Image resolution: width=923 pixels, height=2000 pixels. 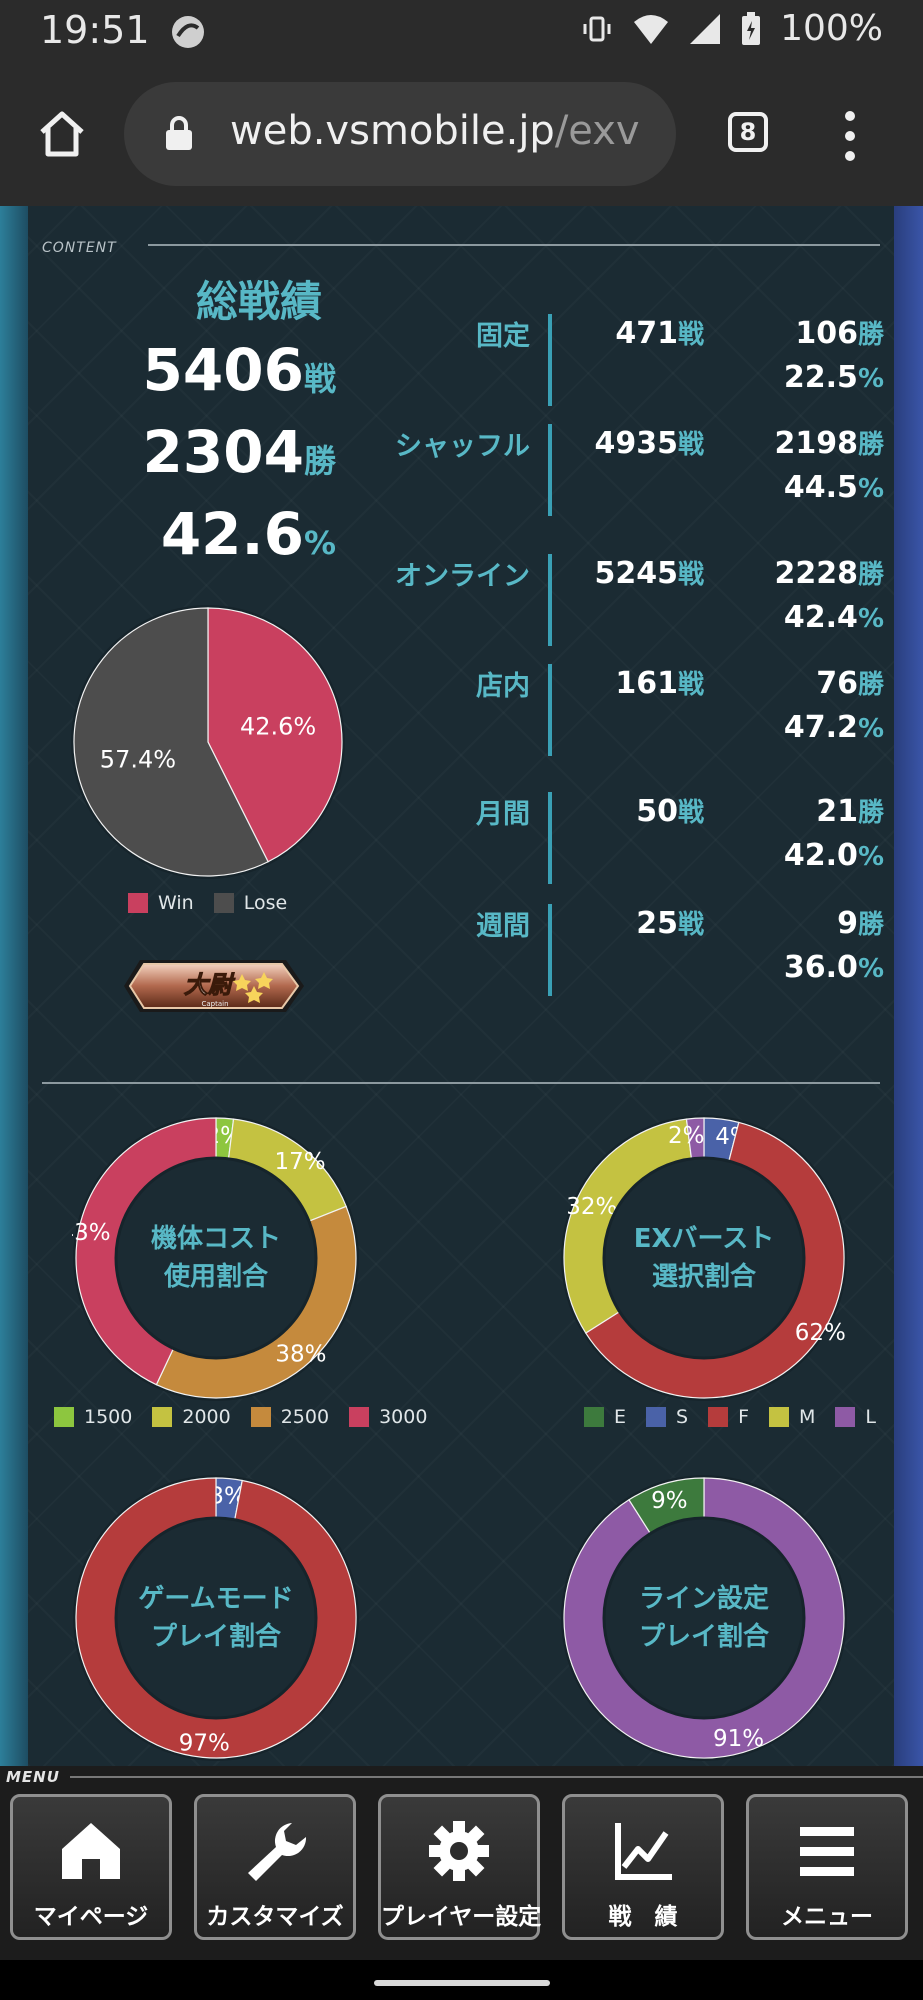 What do you see at coordinates (91, 1867) in the screenshot?
I see `menu-mypage-button: マイページ` at bounding box center [91, 1867].